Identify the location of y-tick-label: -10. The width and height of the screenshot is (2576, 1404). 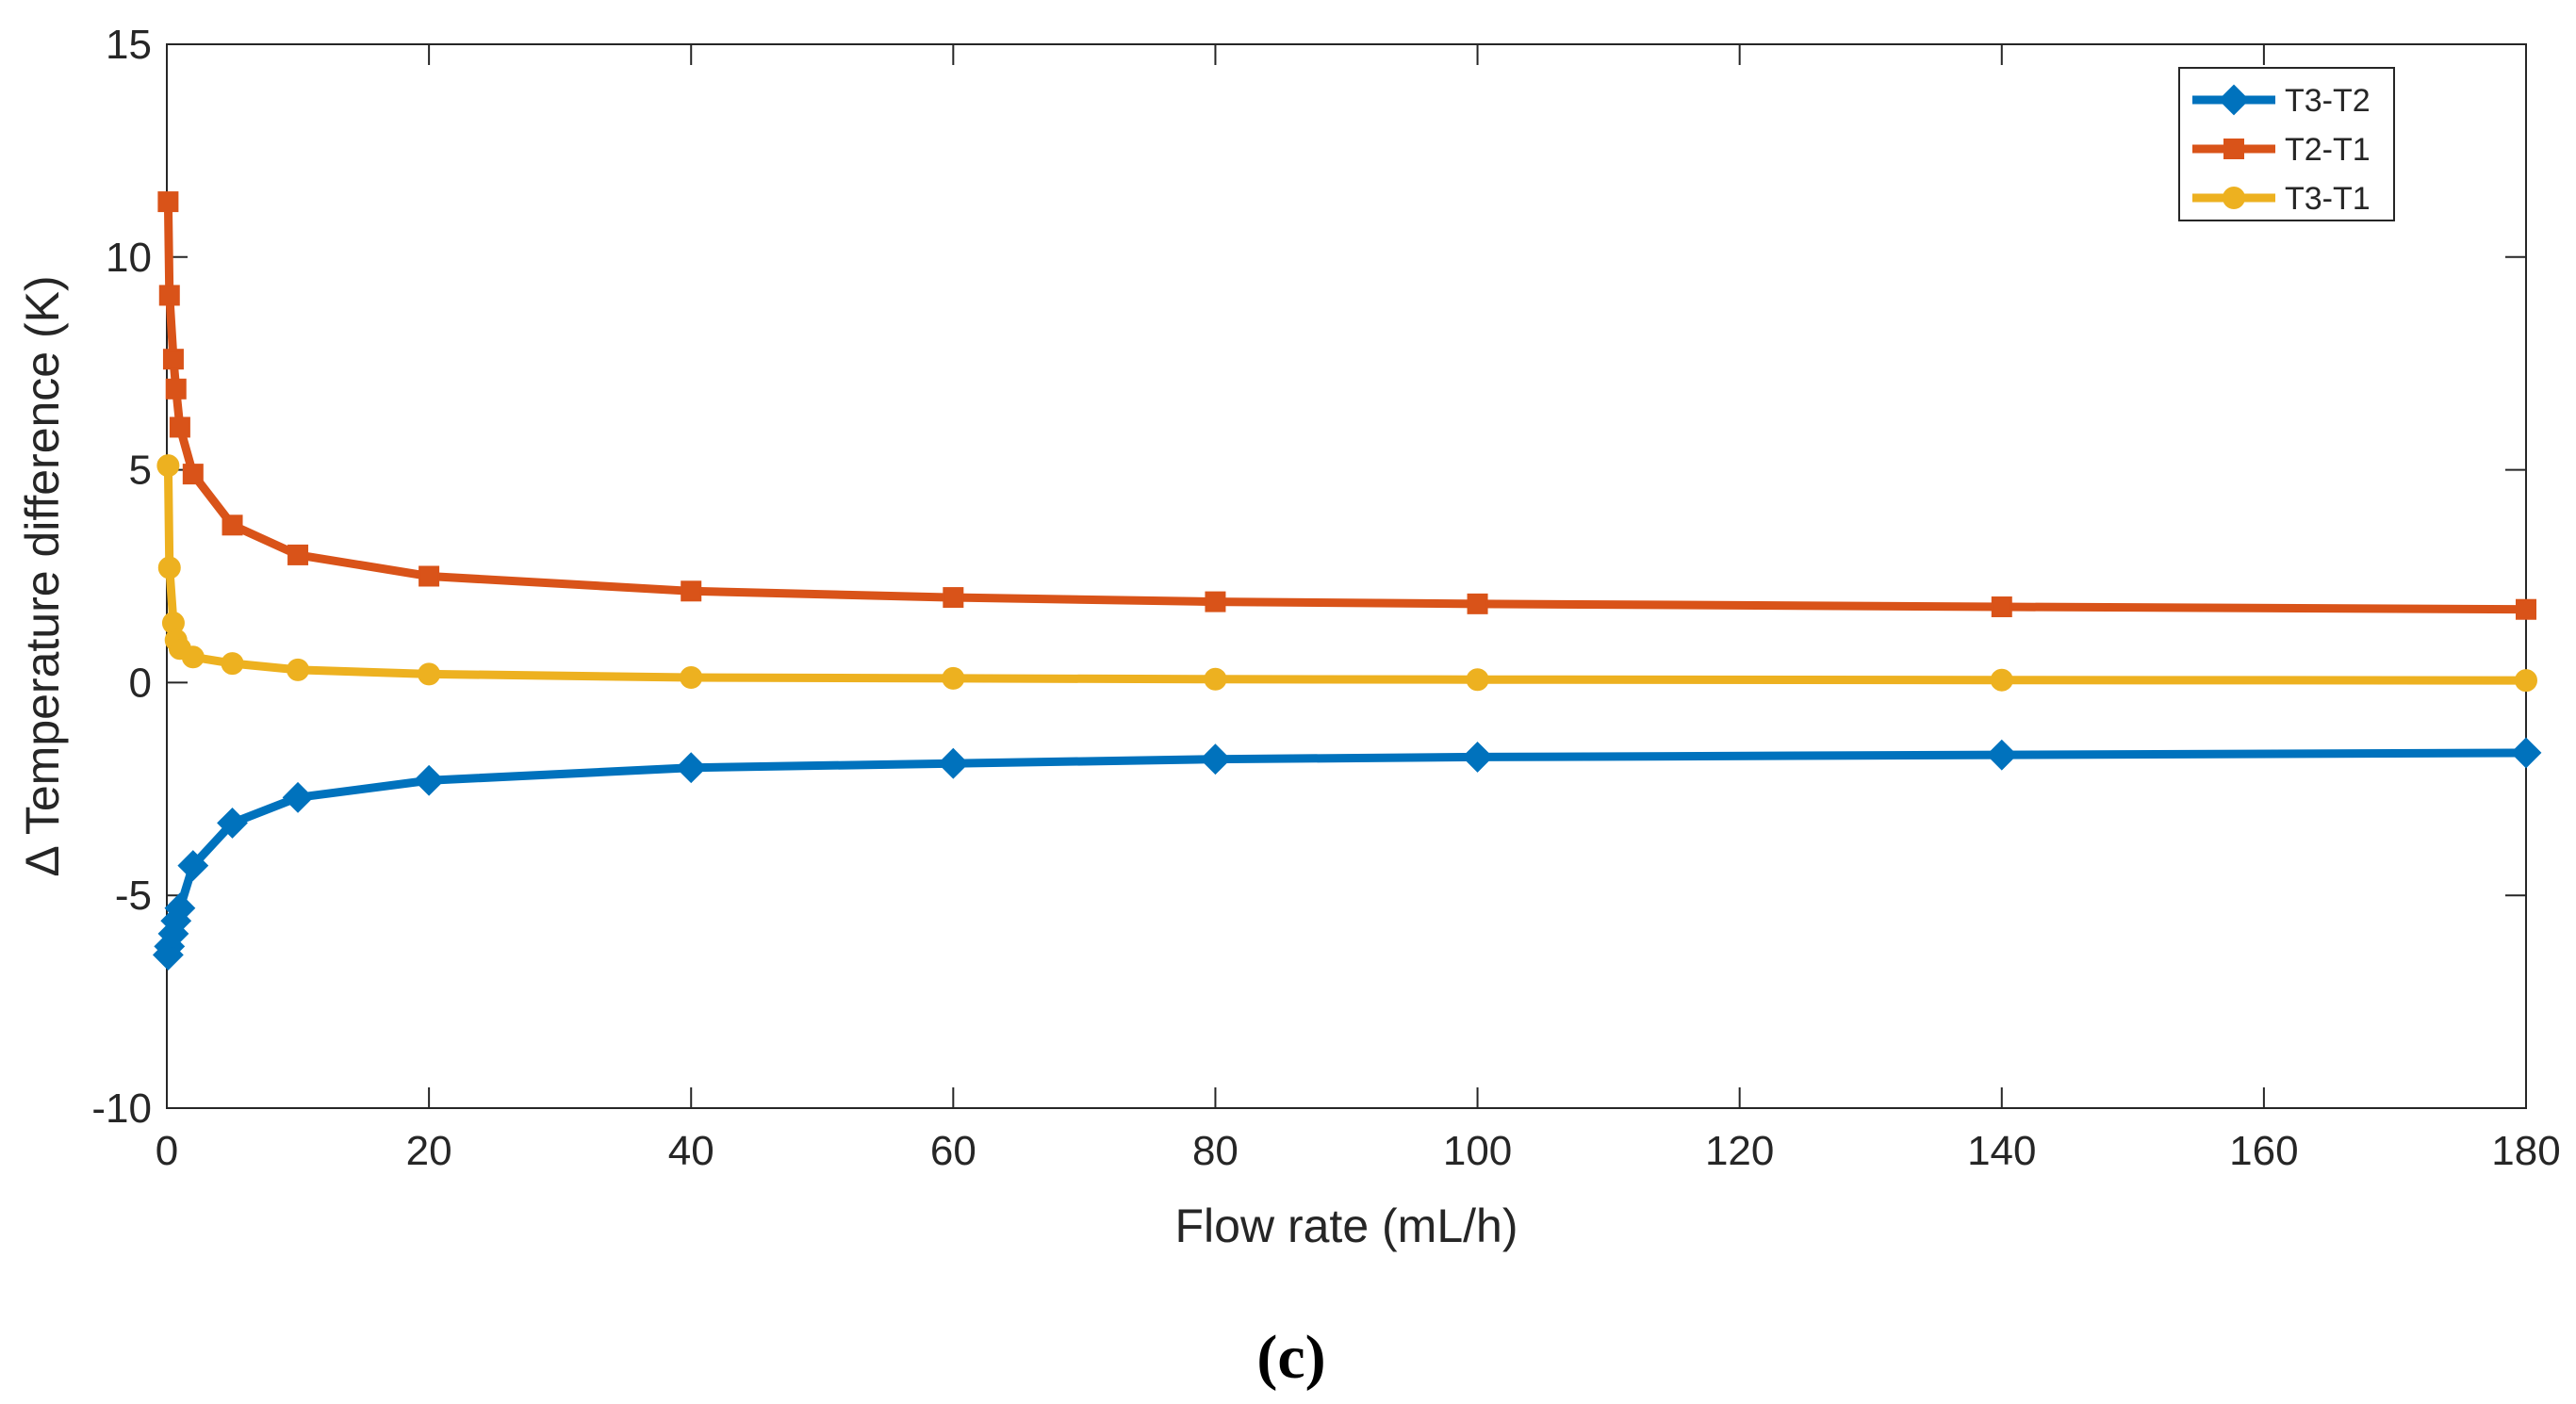
(121, 1109).